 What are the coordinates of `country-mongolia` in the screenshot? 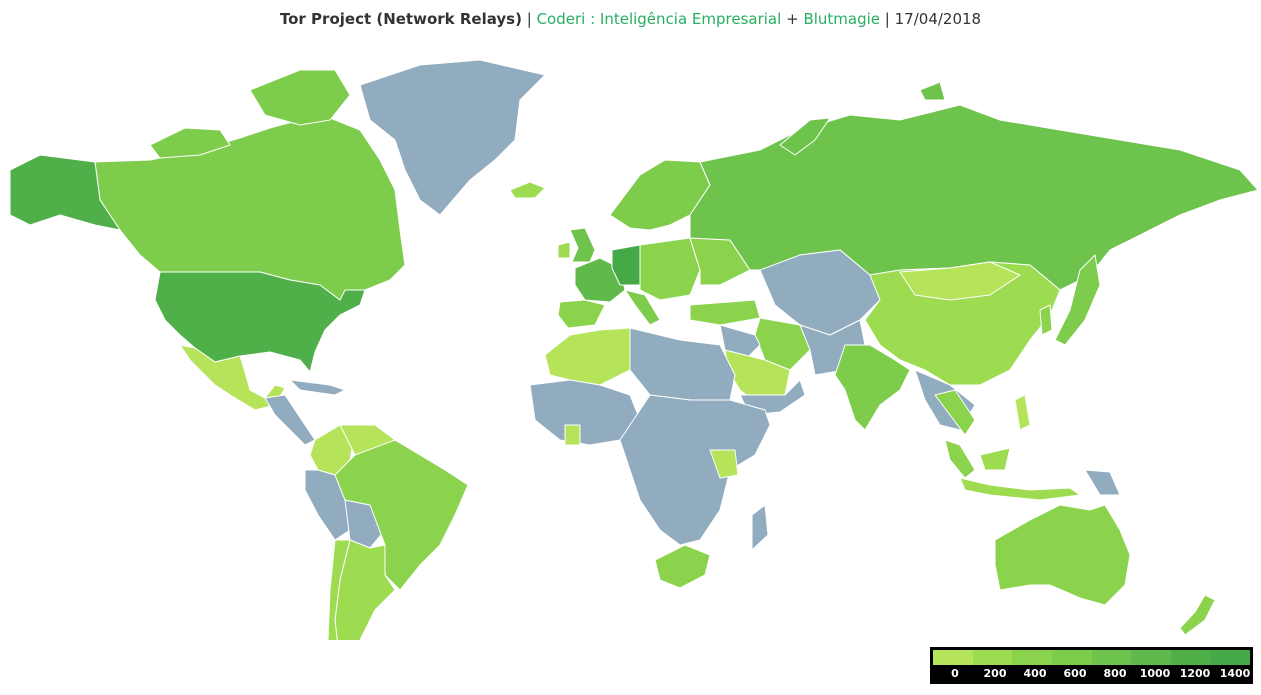 It's located at (960, 281).